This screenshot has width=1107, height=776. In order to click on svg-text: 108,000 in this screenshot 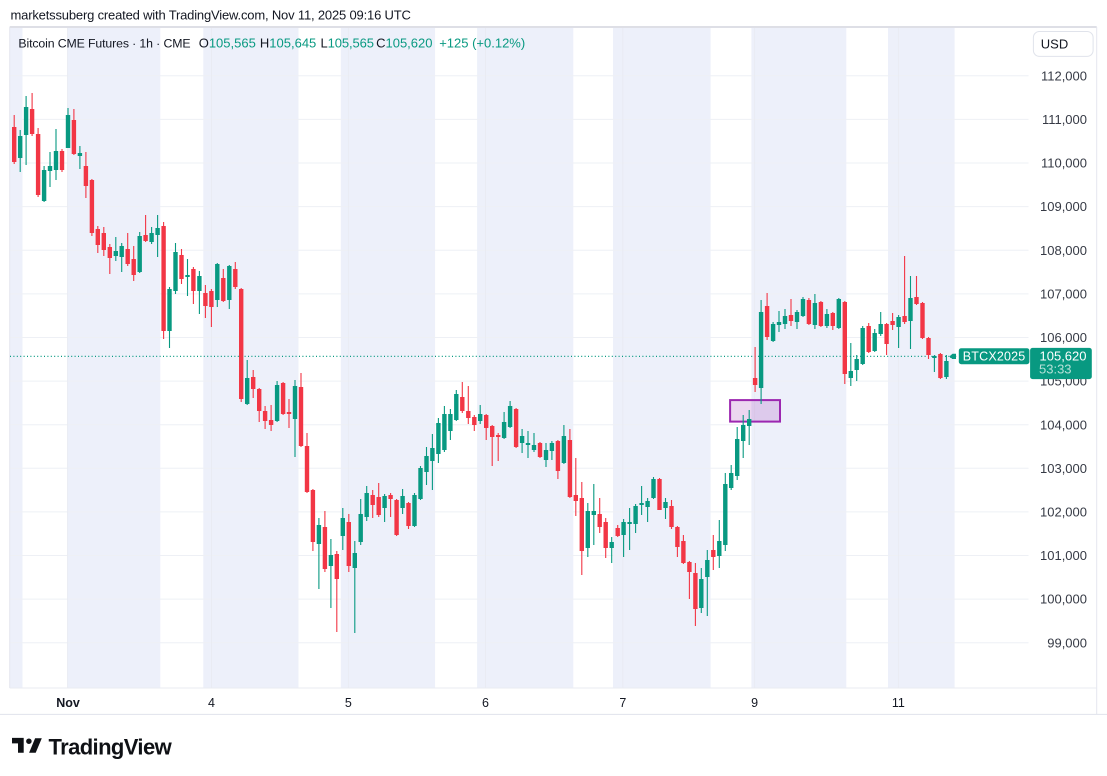, I will do `click(1063, 250)`.